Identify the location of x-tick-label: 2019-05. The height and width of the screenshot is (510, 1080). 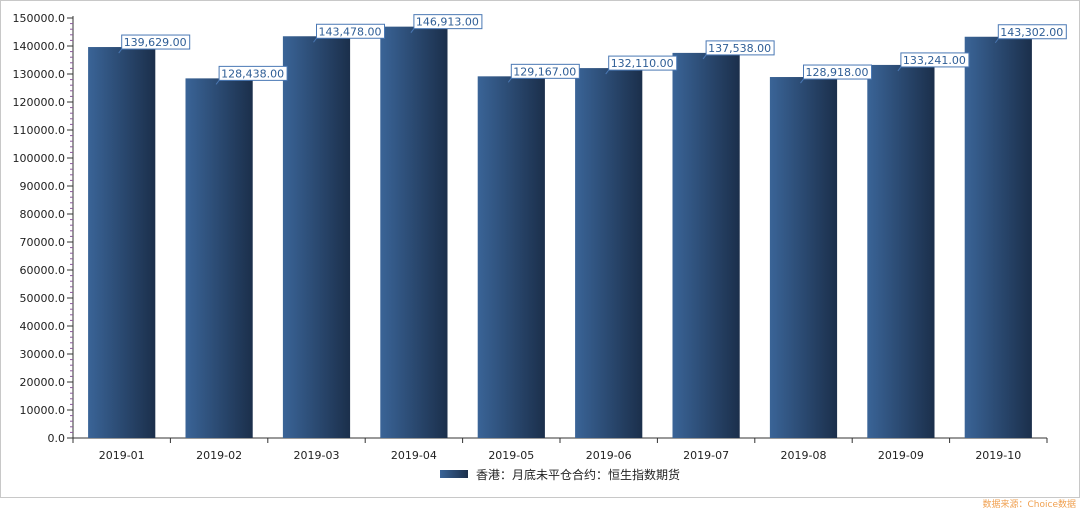
(511, 455).